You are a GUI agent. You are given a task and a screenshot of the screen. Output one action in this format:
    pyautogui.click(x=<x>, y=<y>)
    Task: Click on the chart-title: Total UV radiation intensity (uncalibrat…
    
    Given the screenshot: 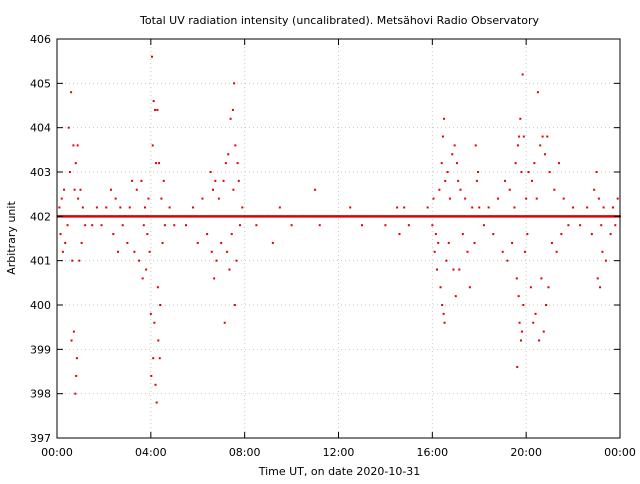 What is the action you would take?
    pyautogui.click(x=339, y=20)
    